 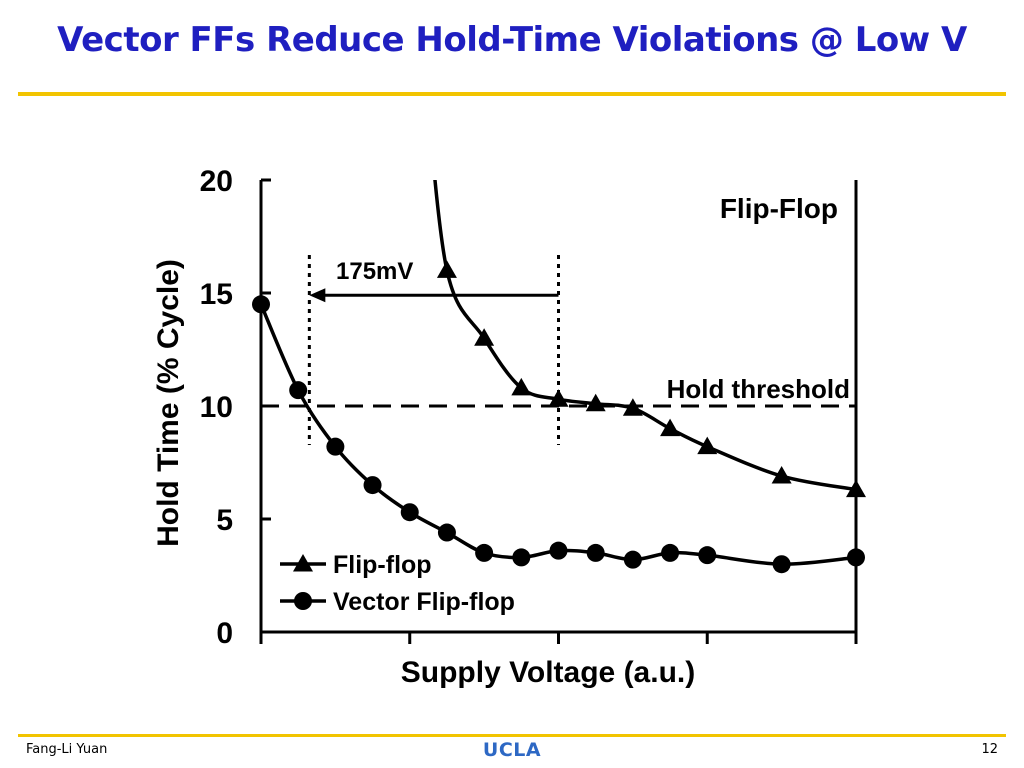 What do you see at coordinates (216, 294) in the screenshot?
I see `y-tick-label: 15` at bounding box center [216, 294].